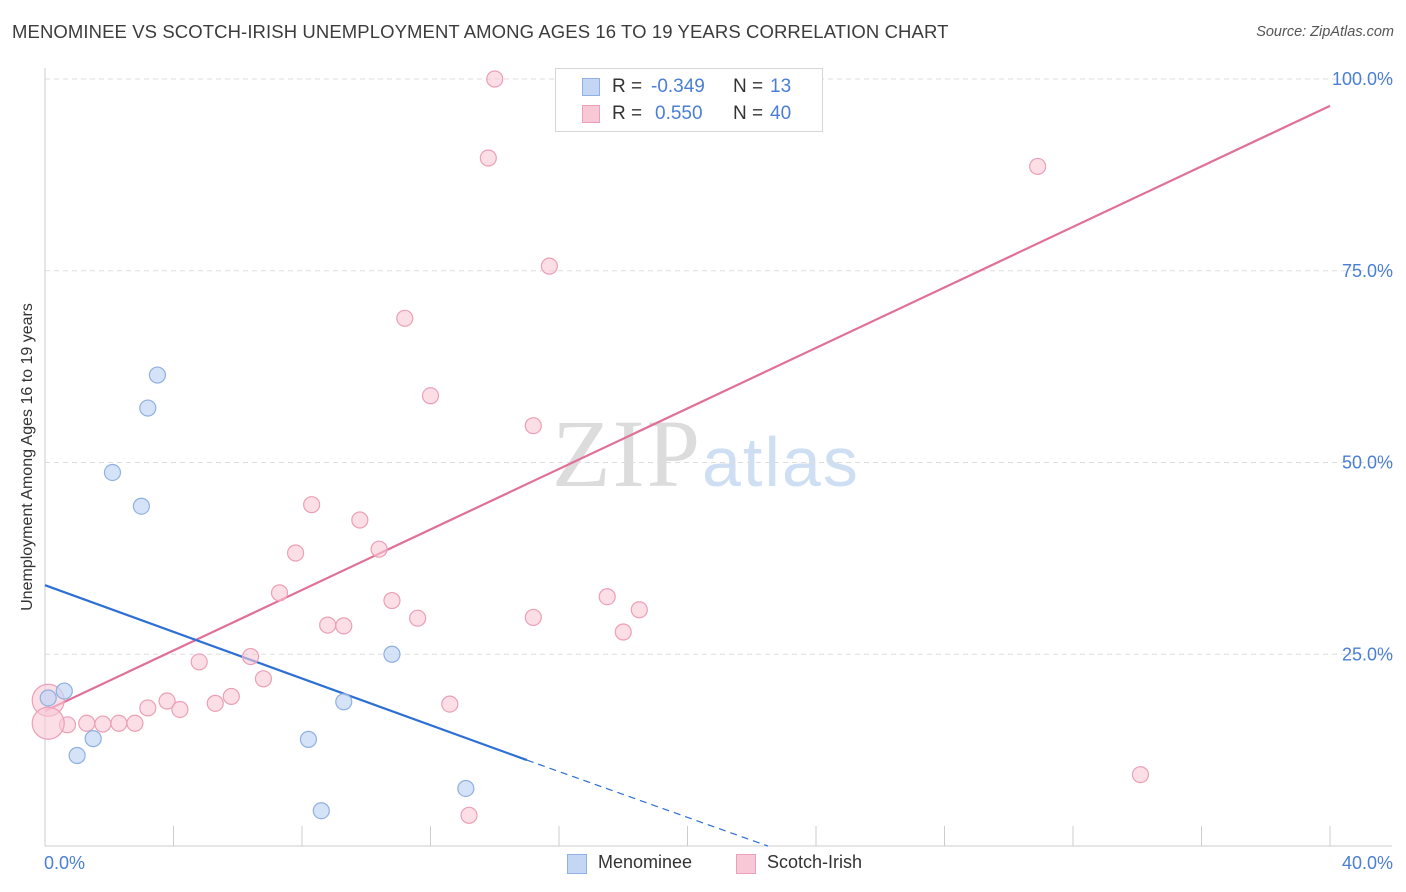 This screenshot has height=892, width=1406. Describe the element at coordinates (591, 114) in the screenshot. I see `scotch-irish-swatch` at that location.